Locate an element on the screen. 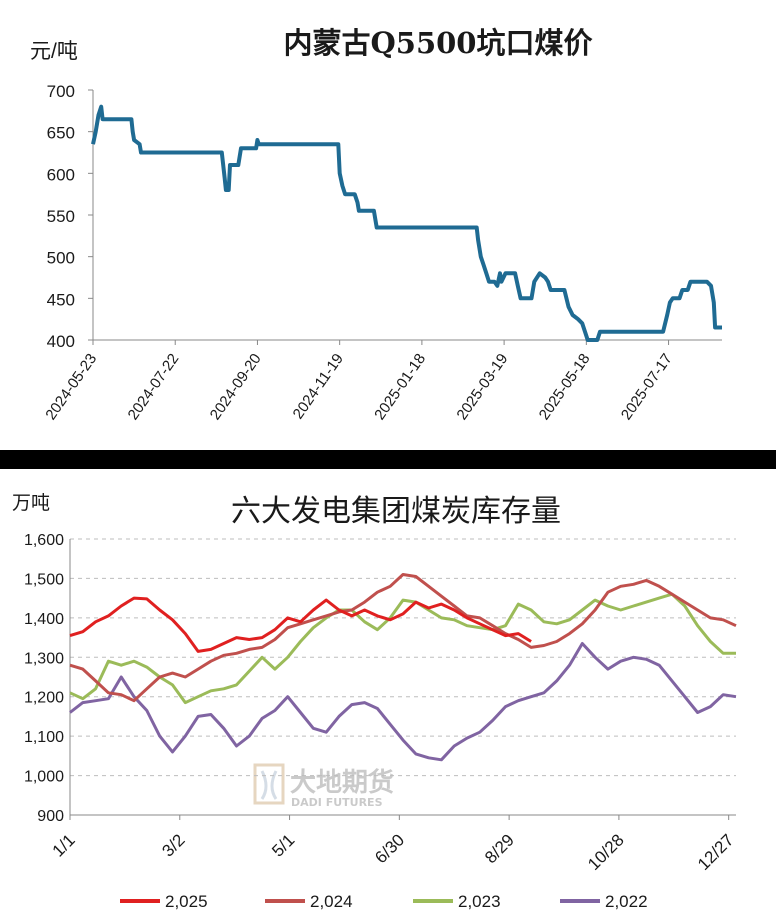  chart2-x-tick-label: 6/30 is located at coordinates (389, 848).